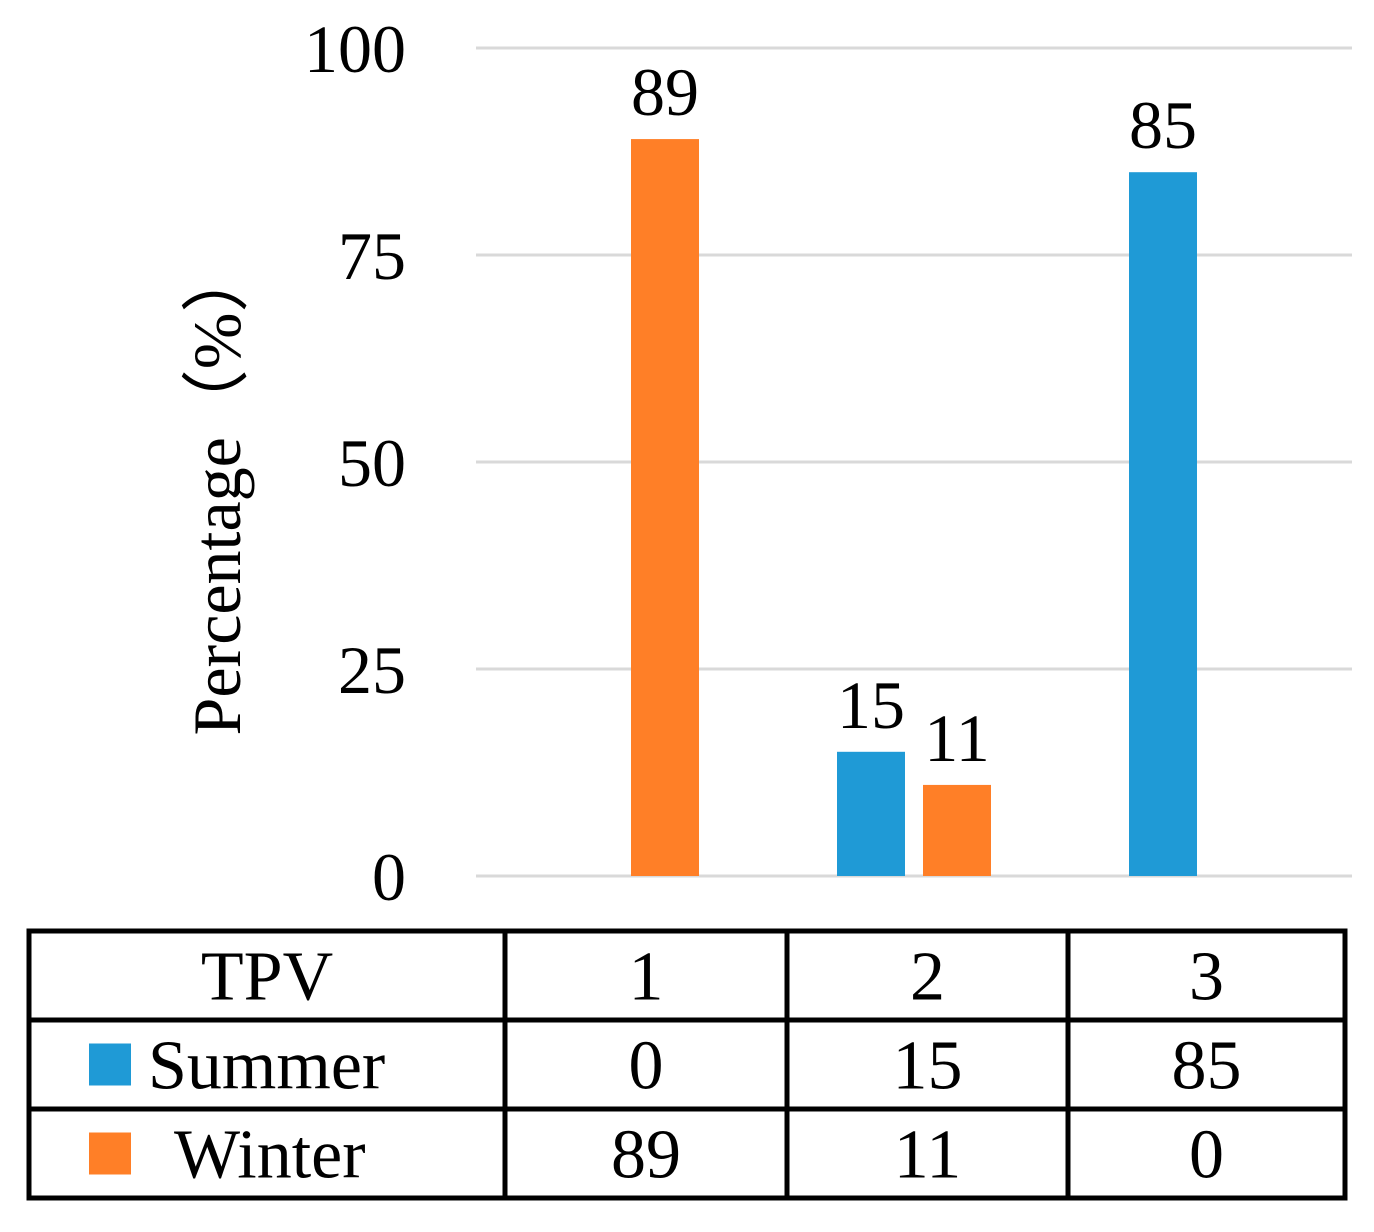 This screenshot has width=1374, height=1232. I want to click on table-cell-summer-tpv-1: 0, so click(646, 1066).